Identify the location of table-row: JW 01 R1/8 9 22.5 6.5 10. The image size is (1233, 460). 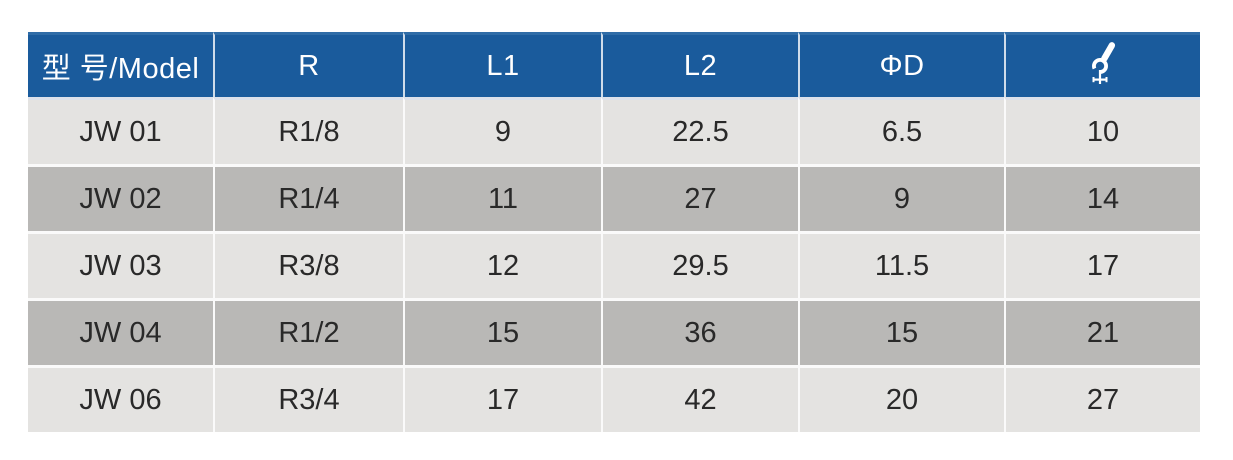
(614, 130).